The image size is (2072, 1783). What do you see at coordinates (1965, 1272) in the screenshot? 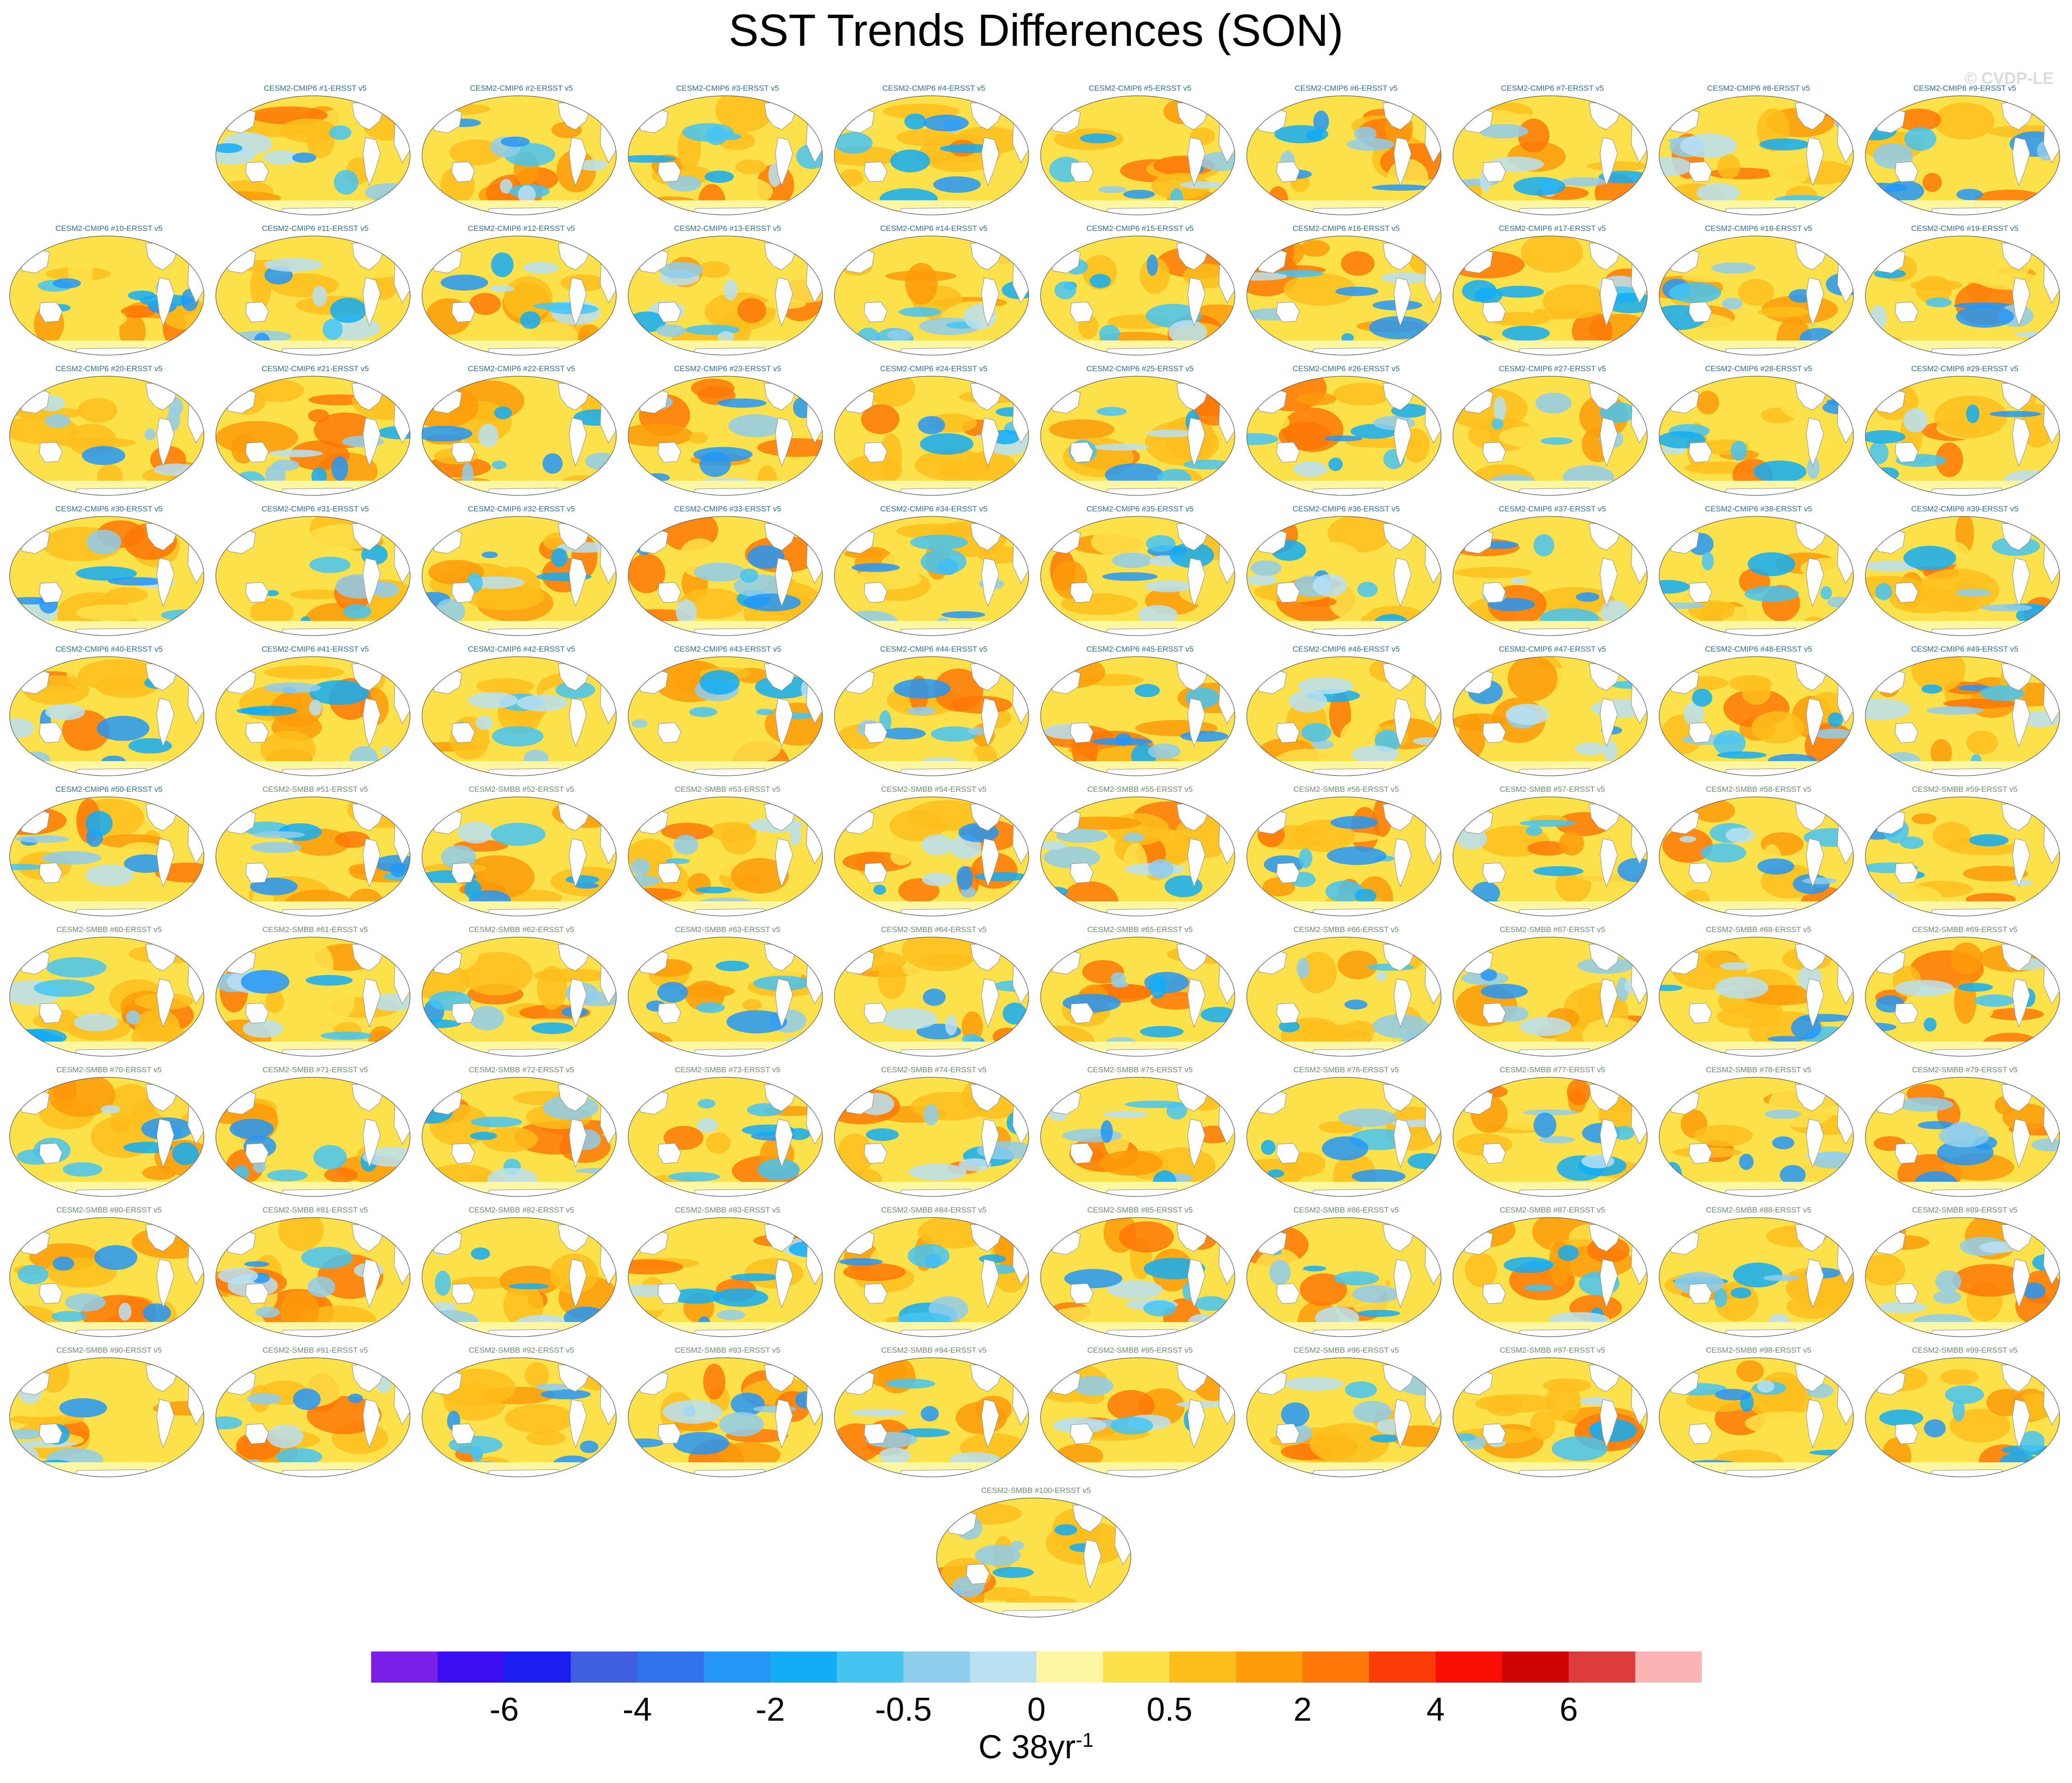
I see `map-panel: CESM2-SMBB #89-ERSST v5` at bounding box center [1965, 1272].